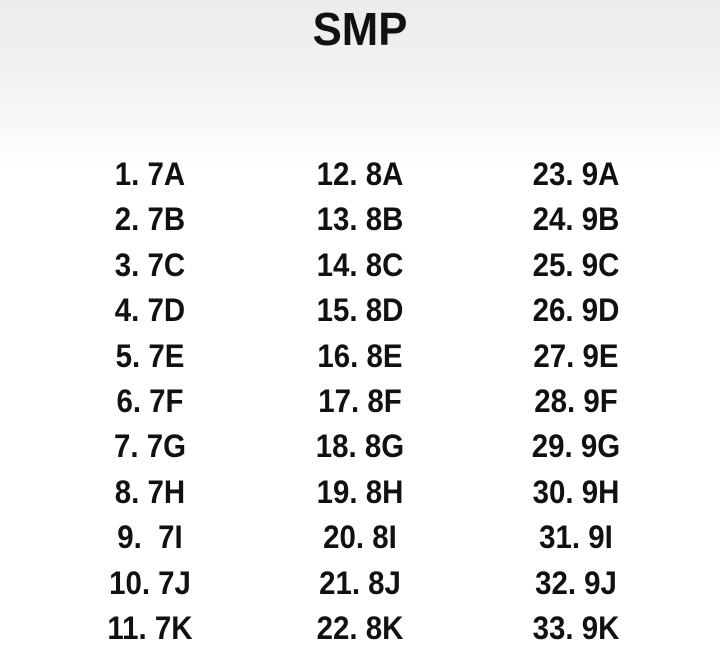 Image resolution: width=720 pixels, height=660 pixels. Describe the element at coordinates (150, 264) in the screenshot. I see `list-item: 3. 7C` at that location.